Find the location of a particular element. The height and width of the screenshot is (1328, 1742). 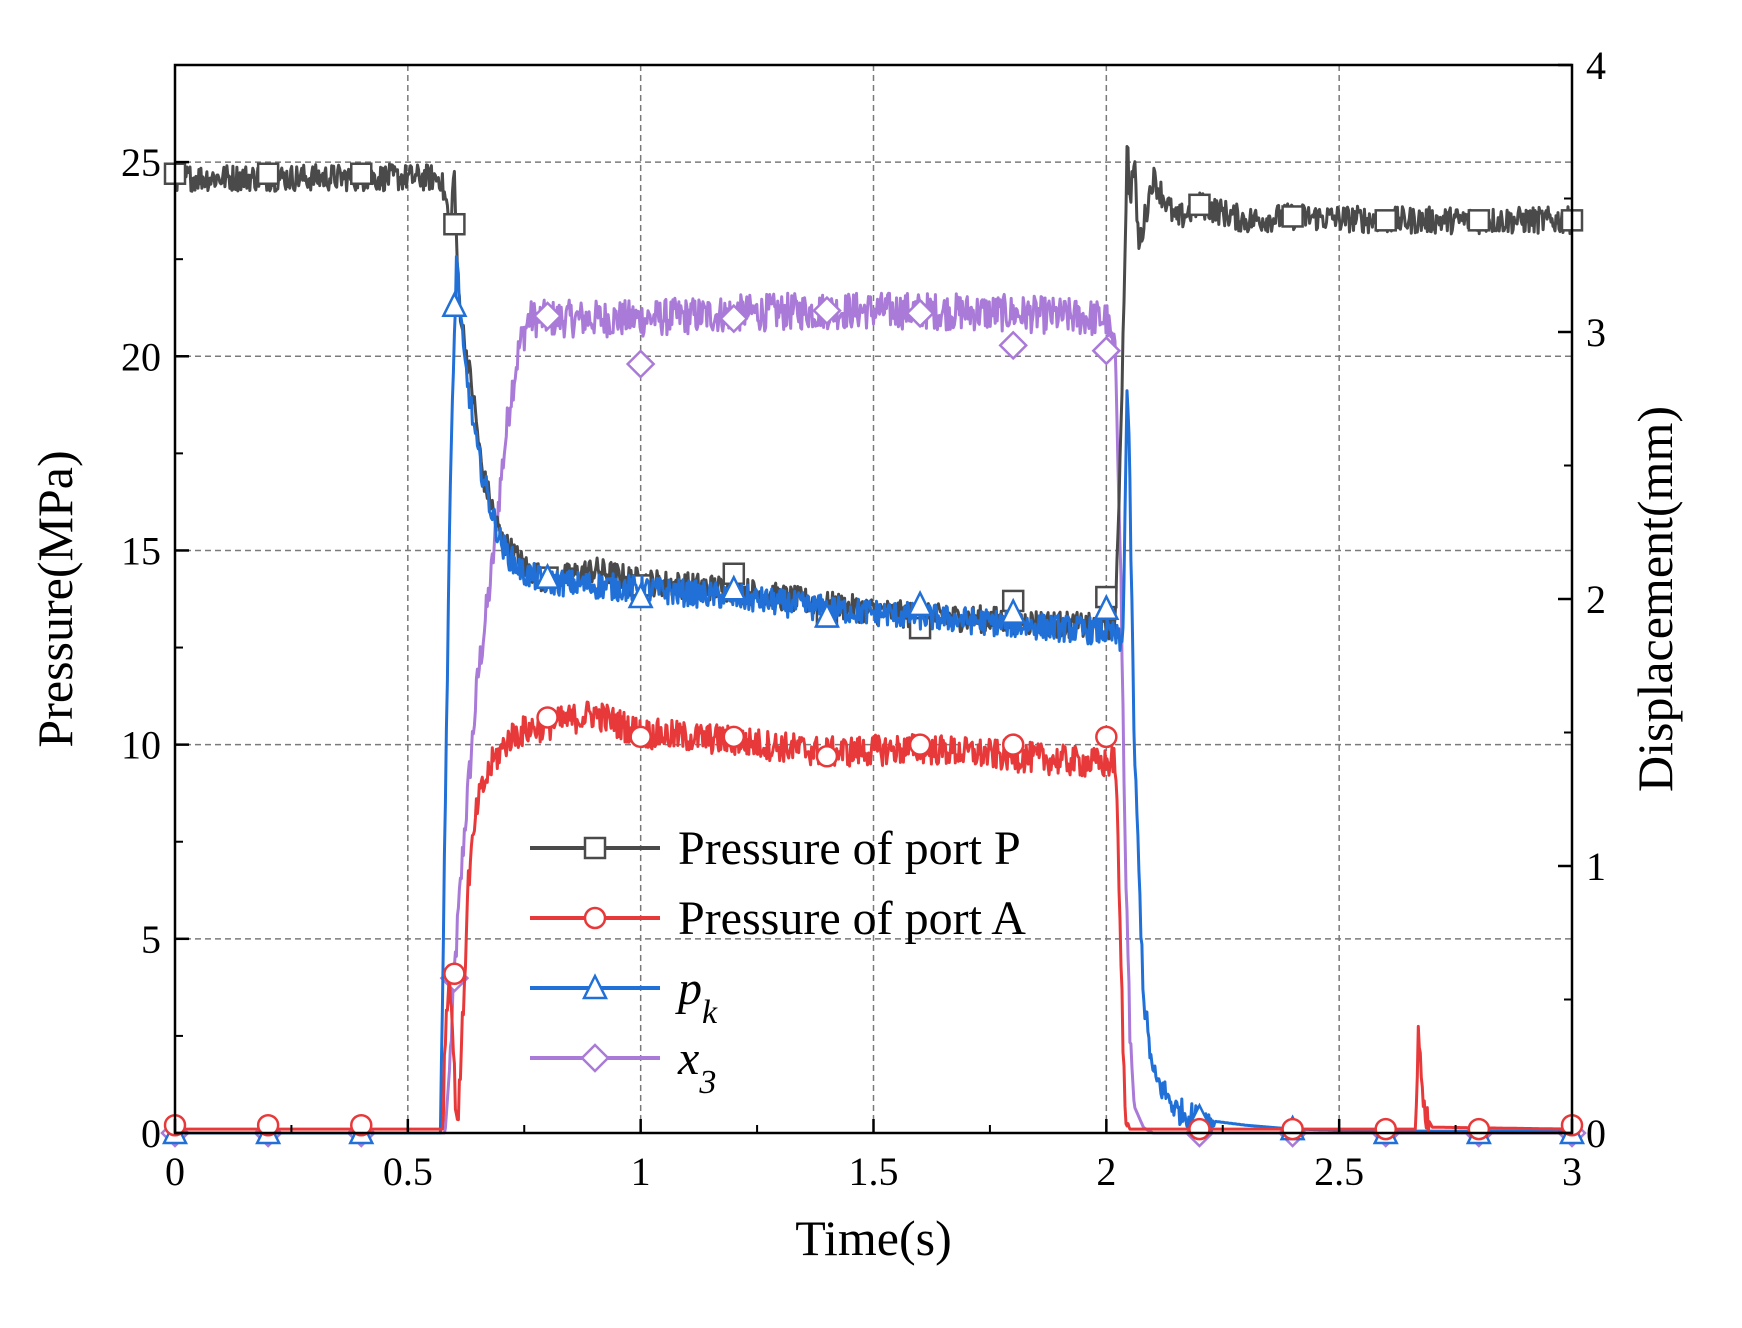

y-left-tick-label: 5 is located at coordinates (151, 939).